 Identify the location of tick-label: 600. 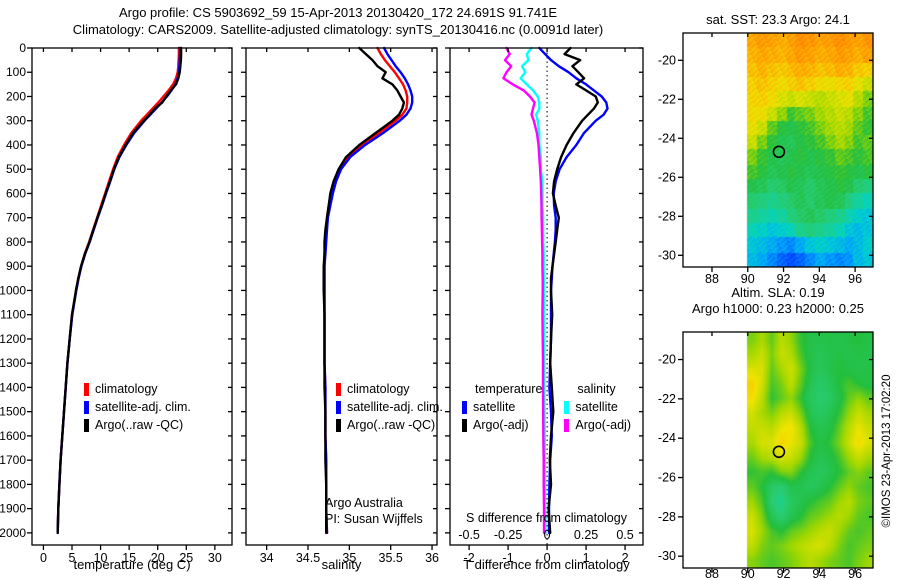
(16, 193).